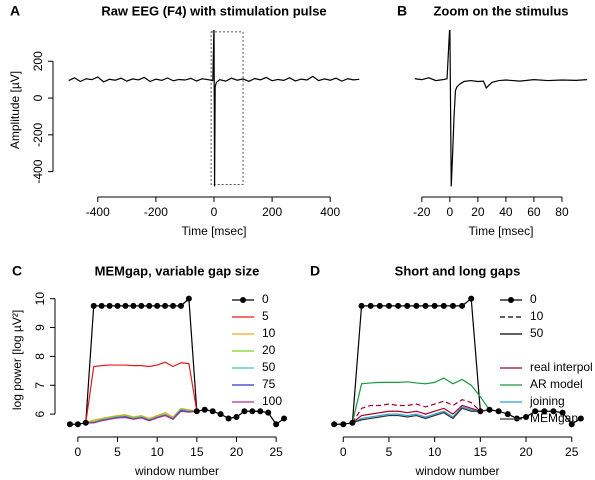 The image size is (595, 480). Describe the element at coordinates (501, 231) in the screenshot. I see `x-axis-label: Time [msec]` at that location.